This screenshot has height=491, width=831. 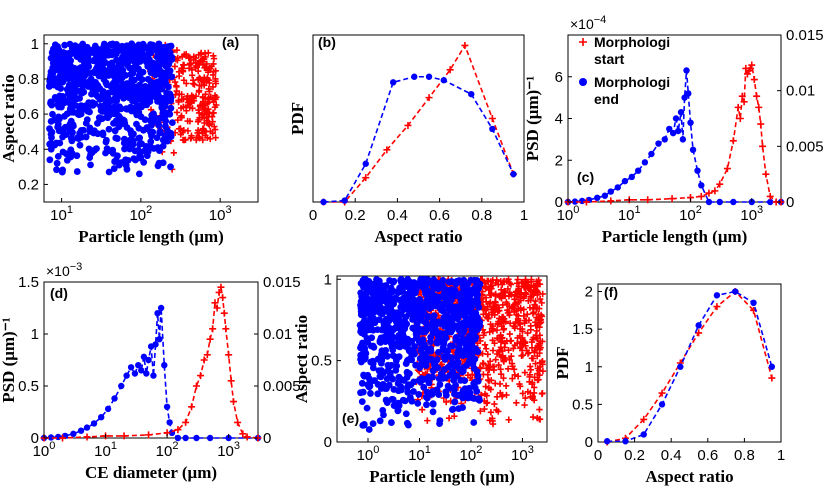 I want to click on x-tick-label: 101, so click(x=419, y=454).